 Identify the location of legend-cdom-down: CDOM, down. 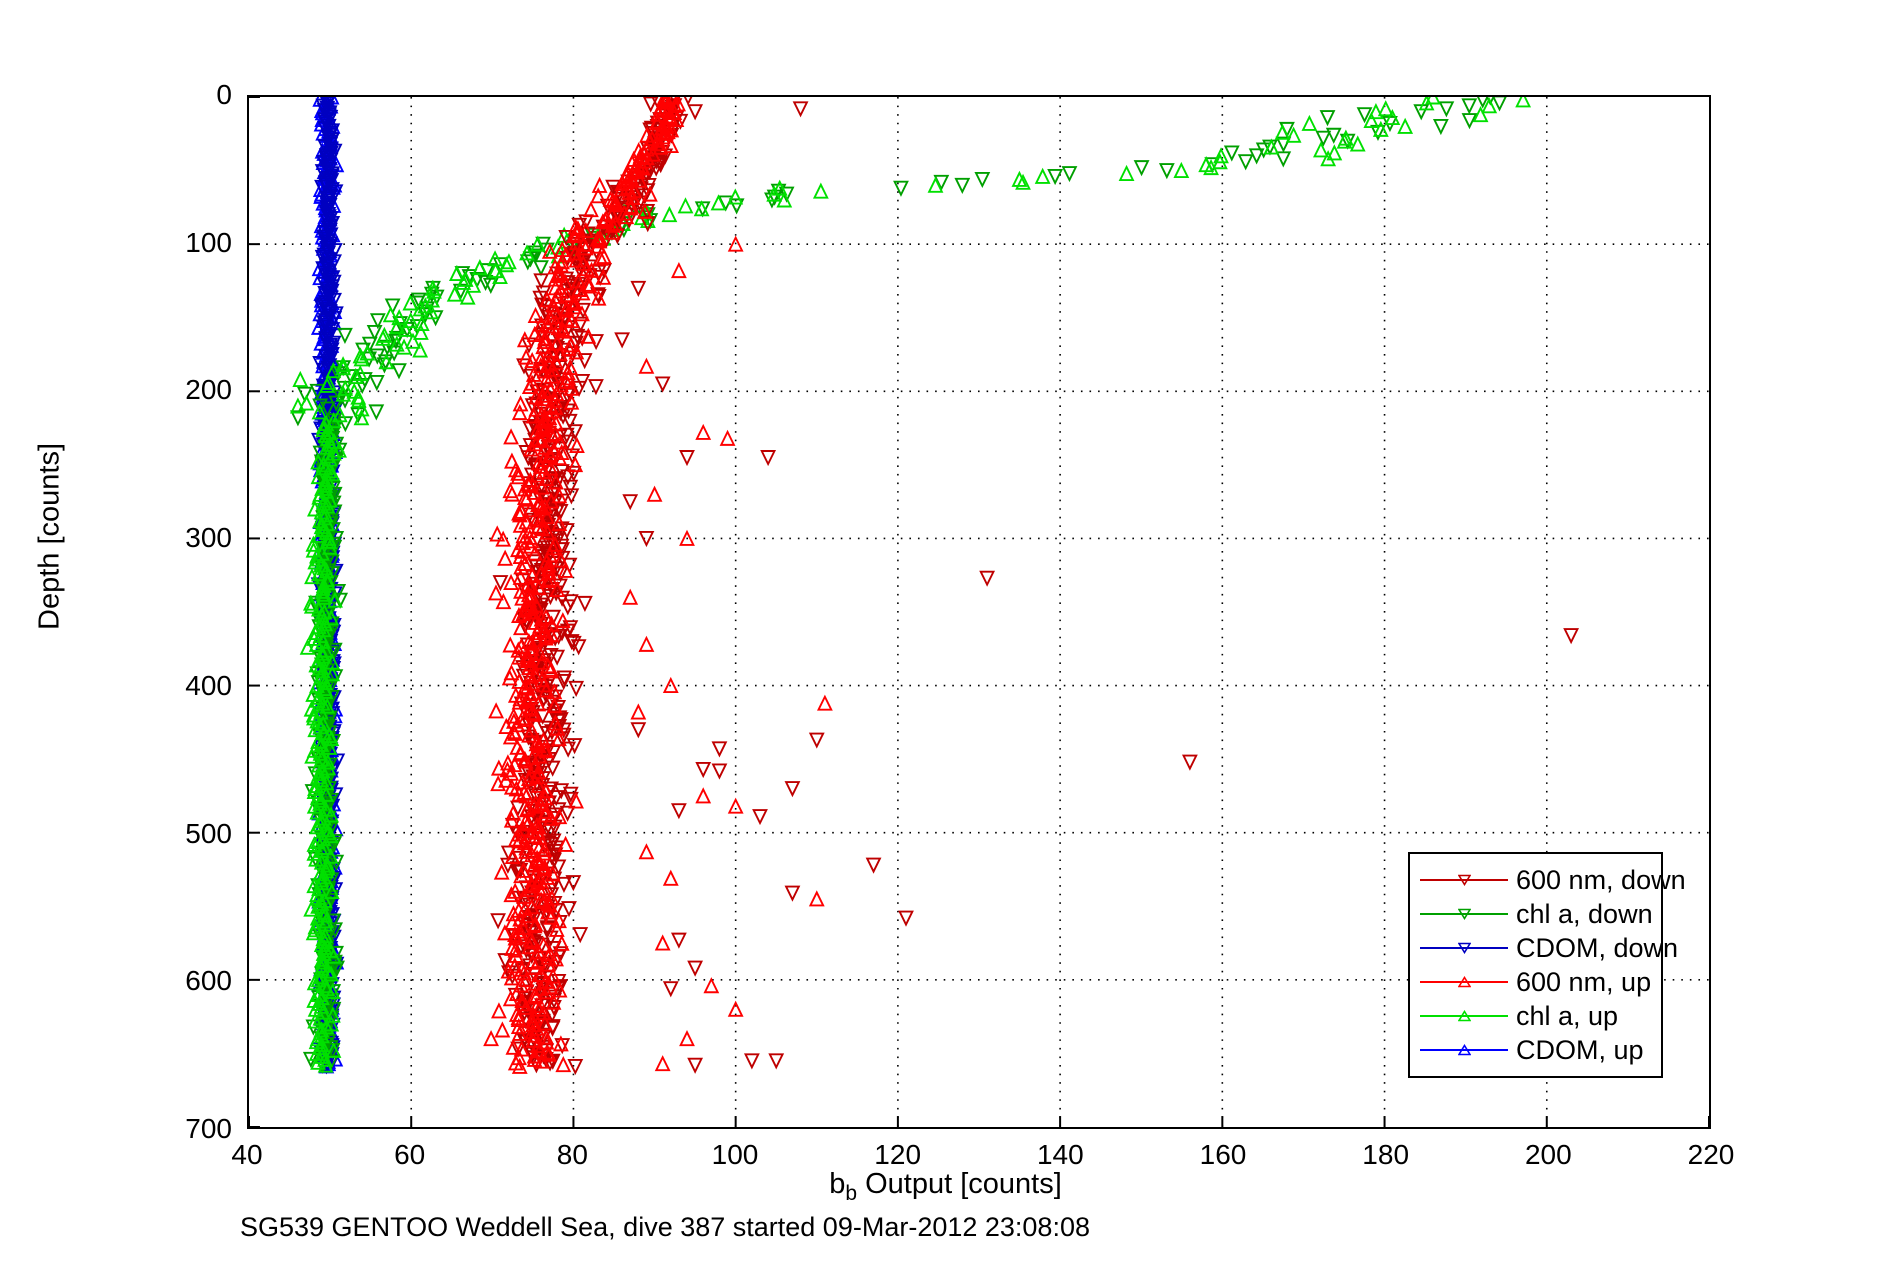
(1544, 948).